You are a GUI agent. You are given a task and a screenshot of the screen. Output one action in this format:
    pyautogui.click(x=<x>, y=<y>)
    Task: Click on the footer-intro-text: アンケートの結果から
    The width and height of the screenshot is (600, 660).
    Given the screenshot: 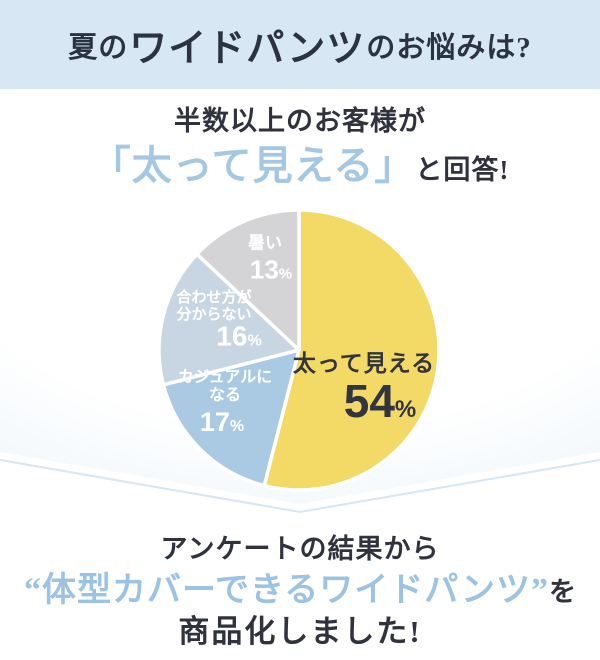 What is the action you would take?
    pyautogui.click(x=300, y=549)
    